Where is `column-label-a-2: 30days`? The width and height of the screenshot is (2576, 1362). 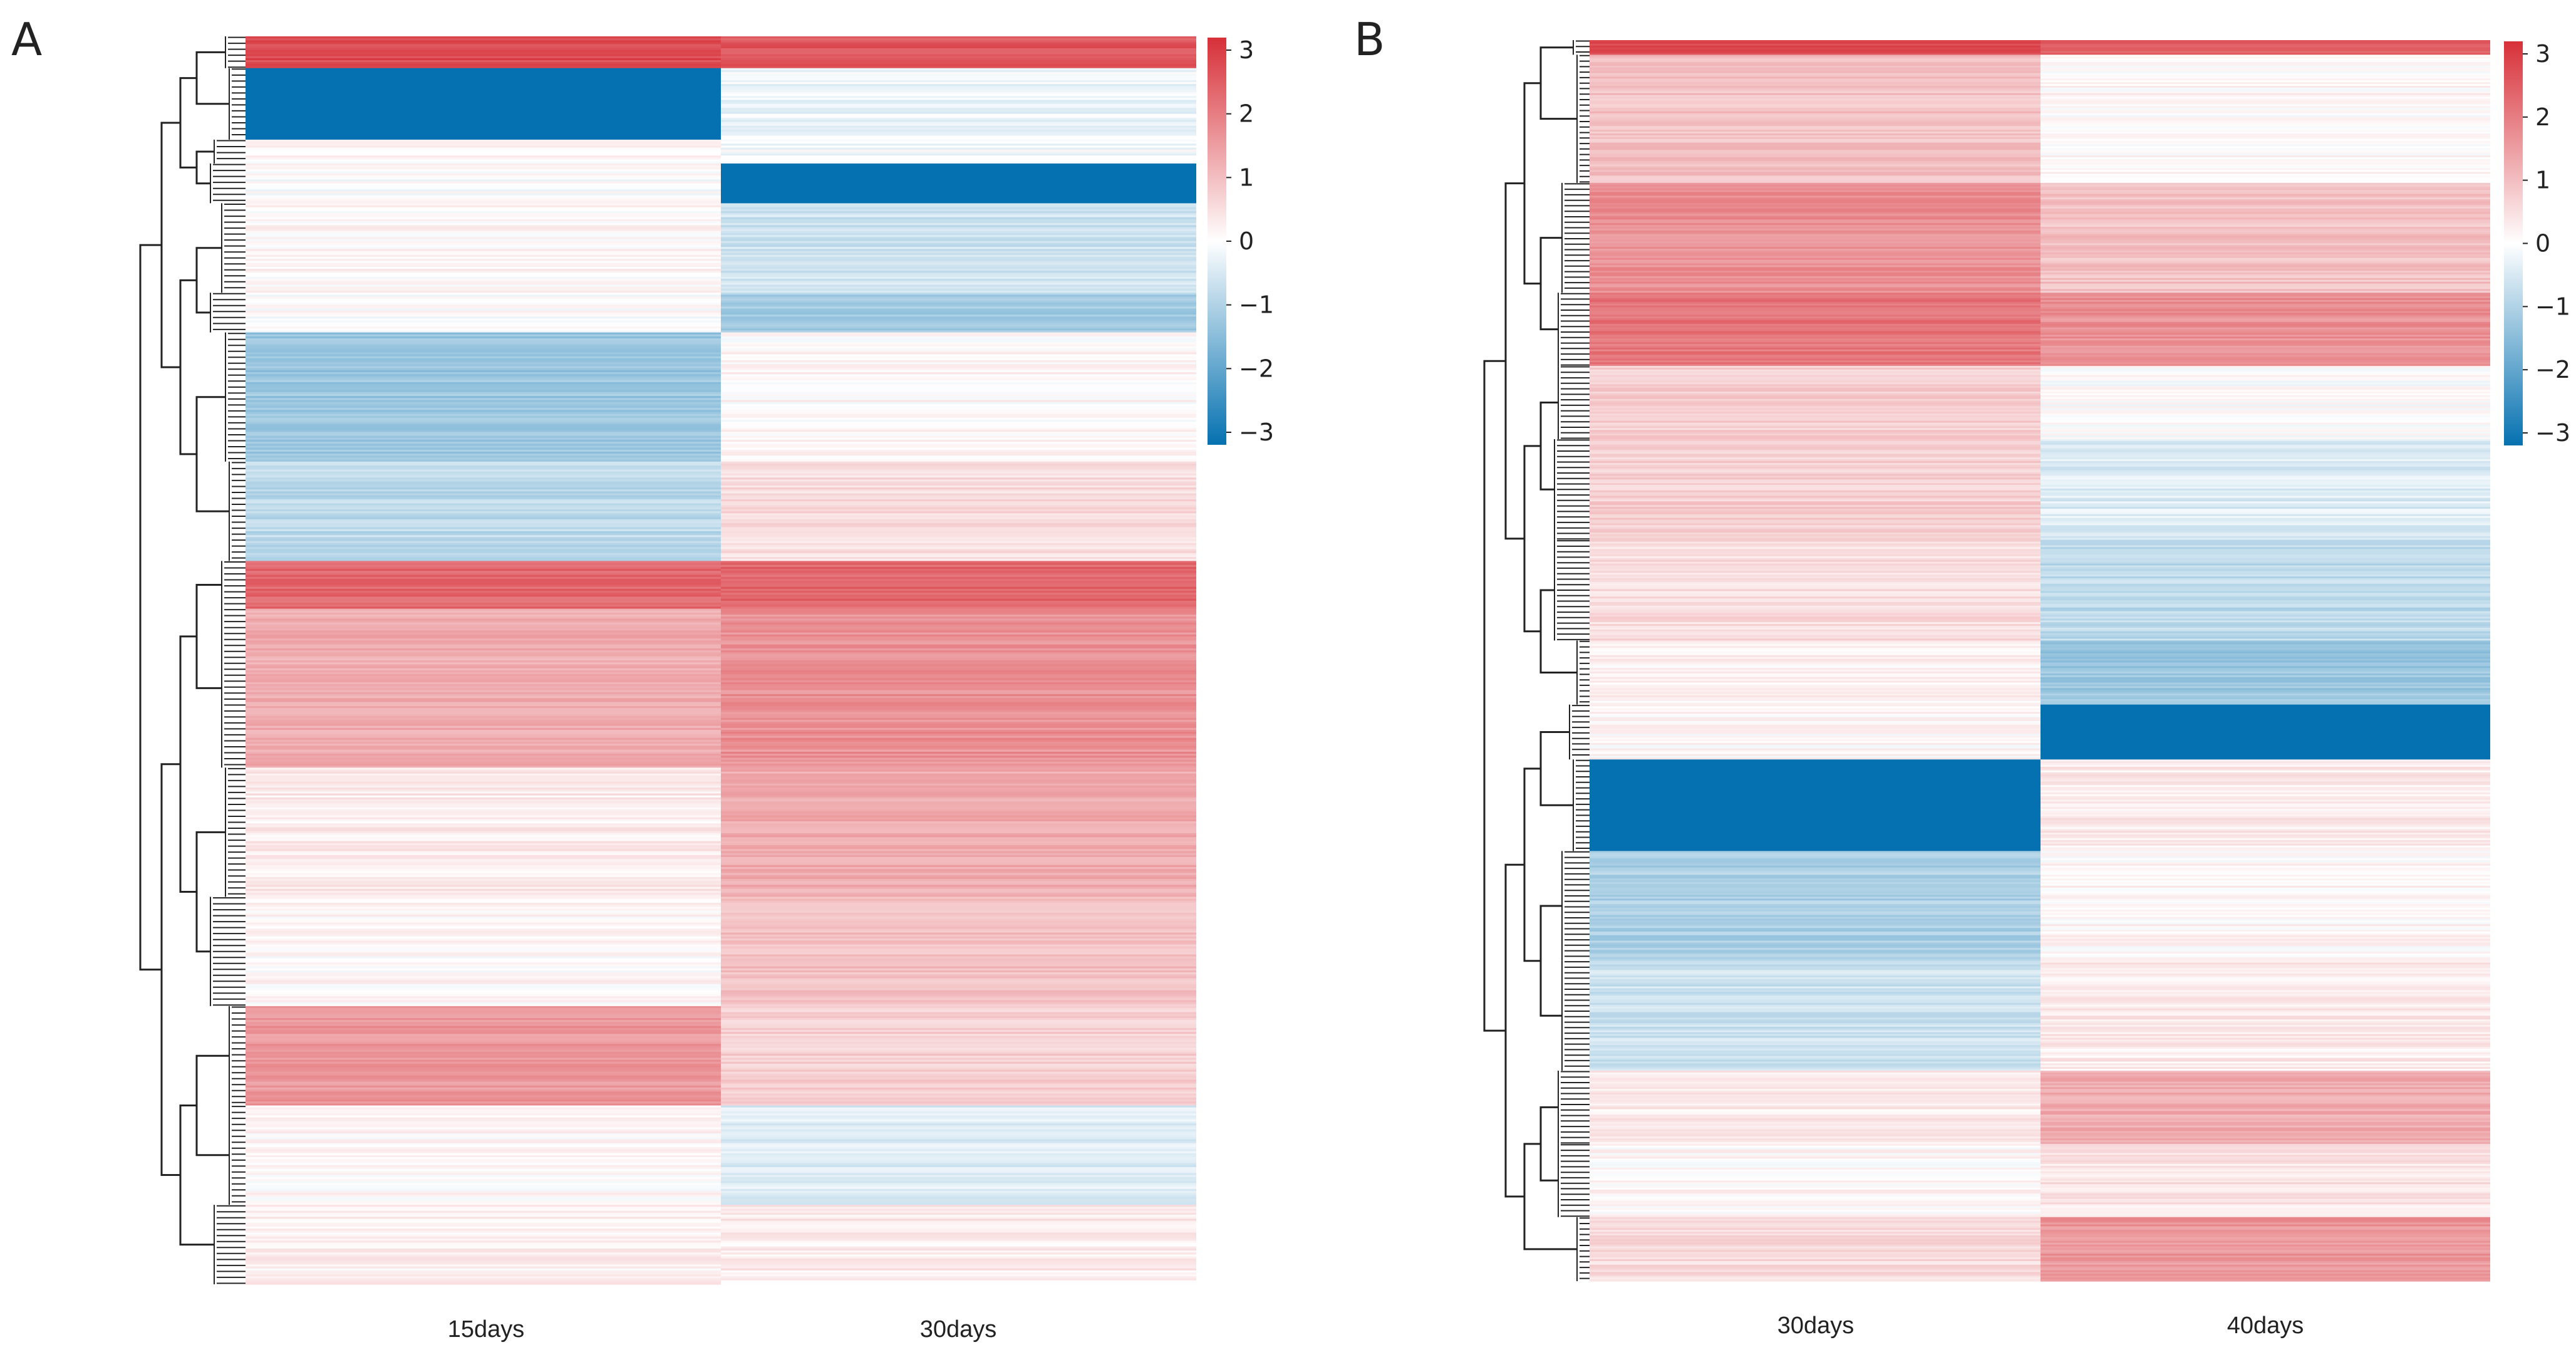
column-label-a-2: 30days is located at coordinates (958, 1330).